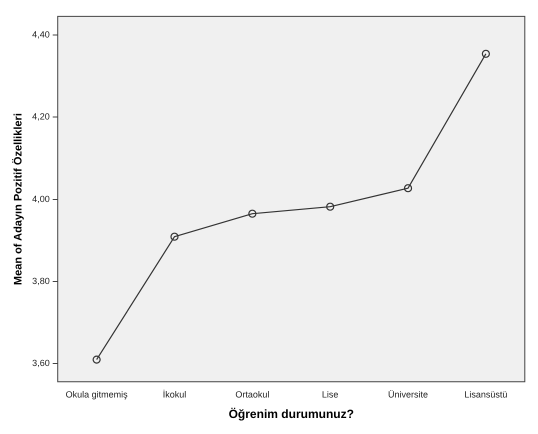 This screenshot has width=538, height=434. I want to click on x-tick-label: Üniversite, so click(408, 395).